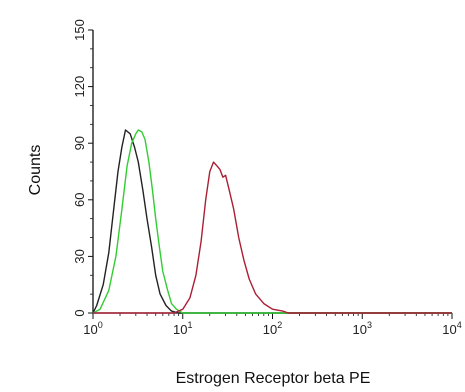  Describe the element at coordinates (79, 256) in the screenshot. I see `y-tick-label: 30` at that location.